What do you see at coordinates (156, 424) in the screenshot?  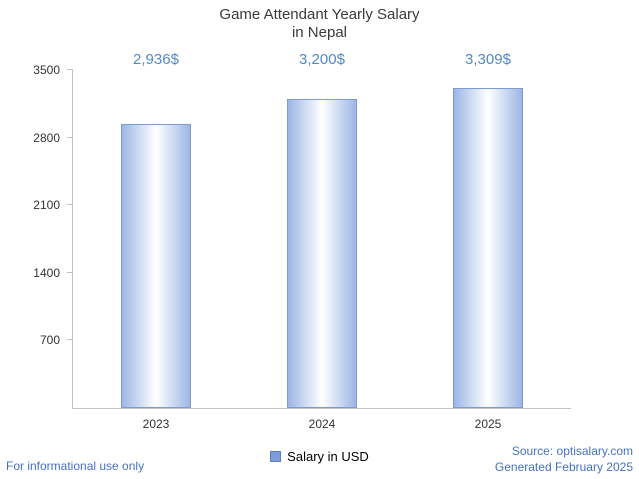 I see `x-axis-category-label: 2023` at bounding box center [156, 424].